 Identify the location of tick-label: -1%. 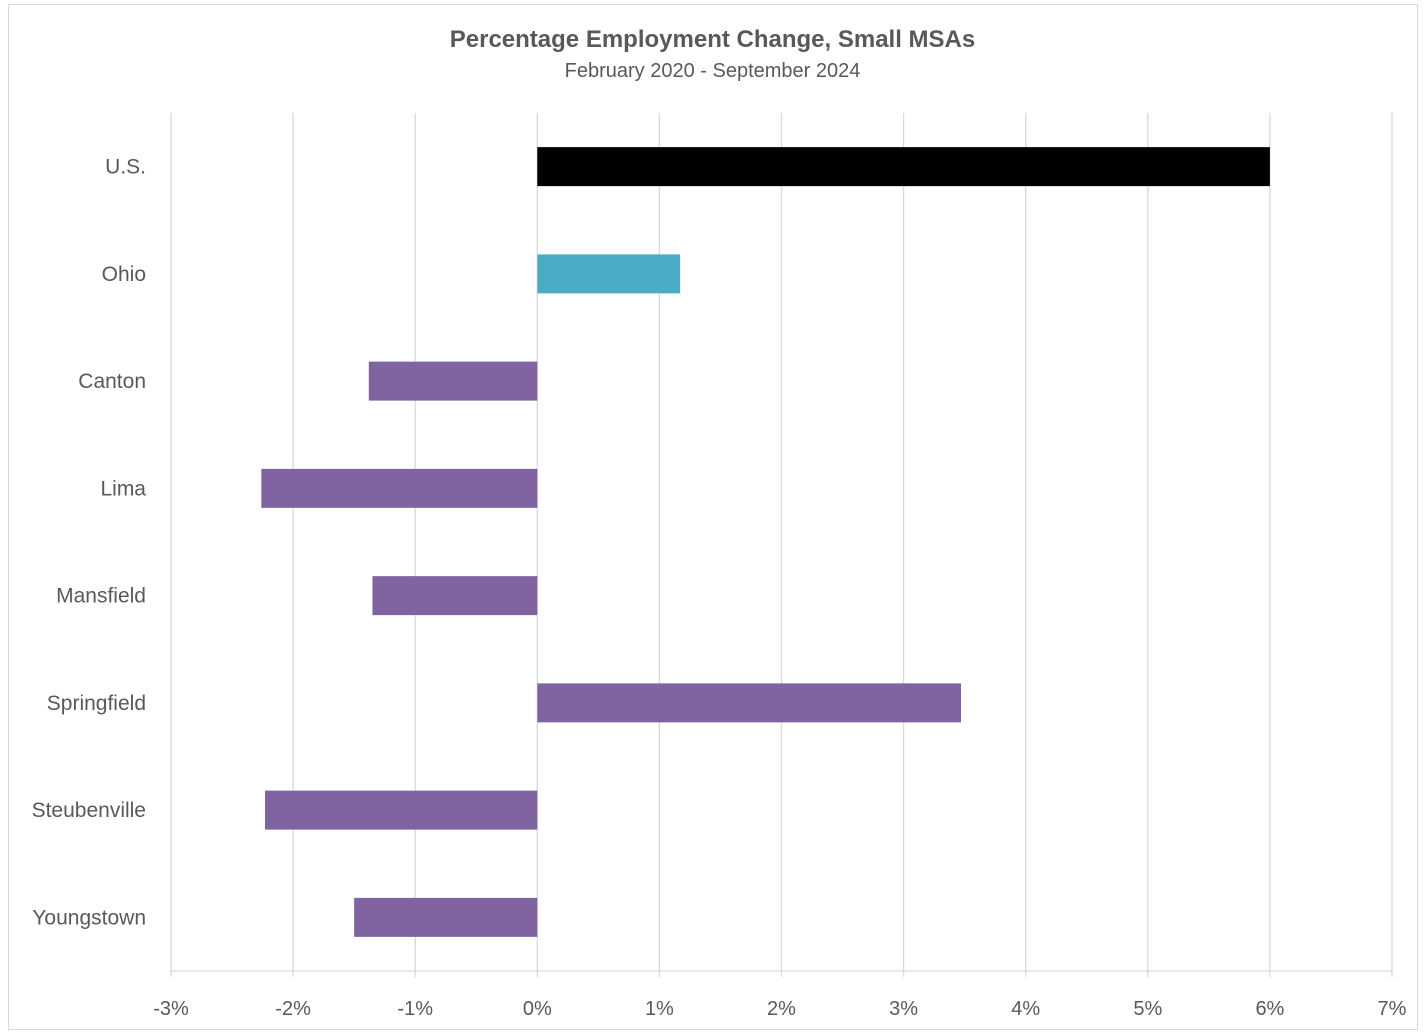
(415, 1009).